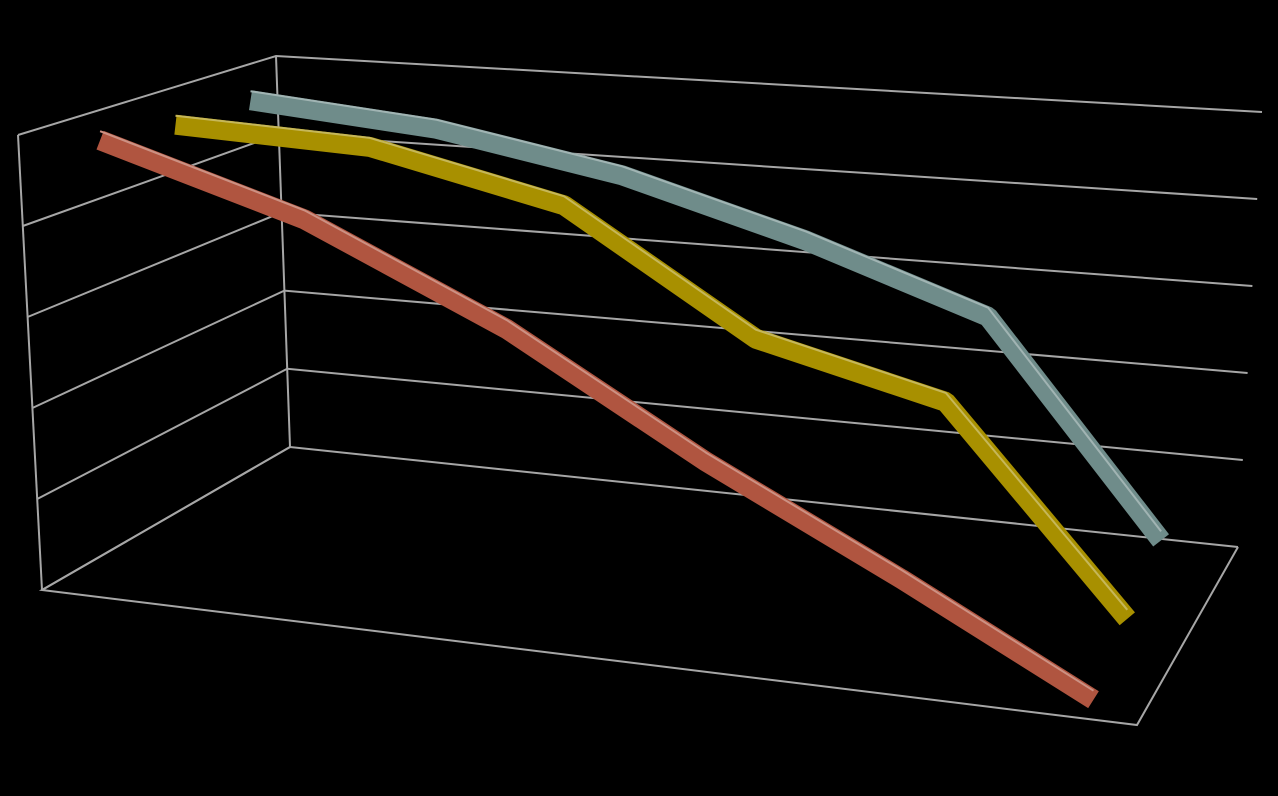  I want to click on wall-corner, so click(283, 251).